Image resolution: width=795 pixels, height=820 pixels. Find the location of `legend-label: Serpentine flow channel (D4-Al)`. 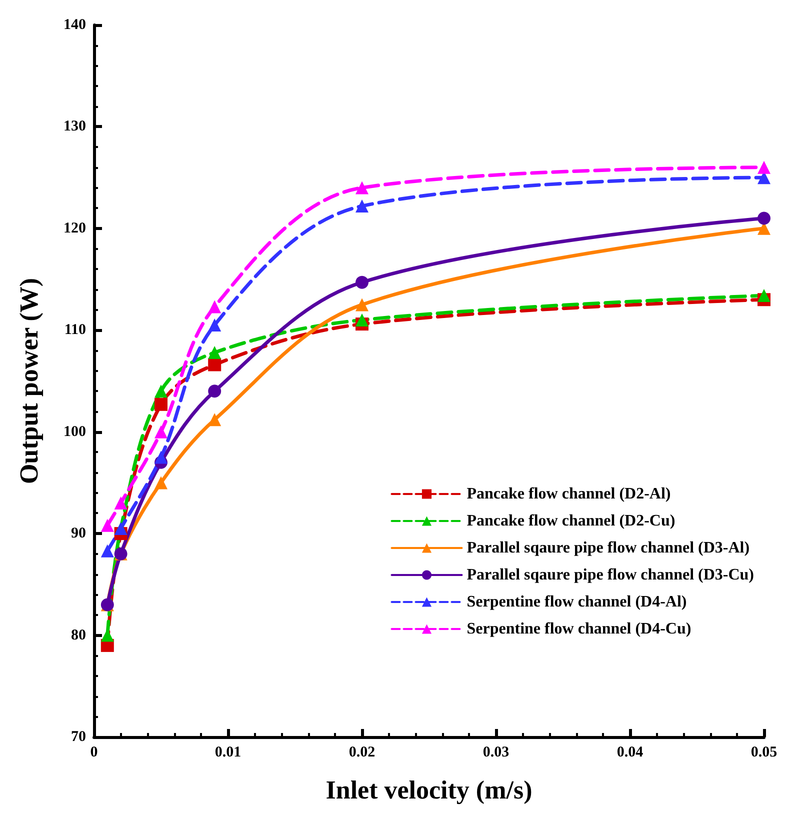

legend-label: Serpentine flow channel (D4-Al) is located at coordinates (576, 602).